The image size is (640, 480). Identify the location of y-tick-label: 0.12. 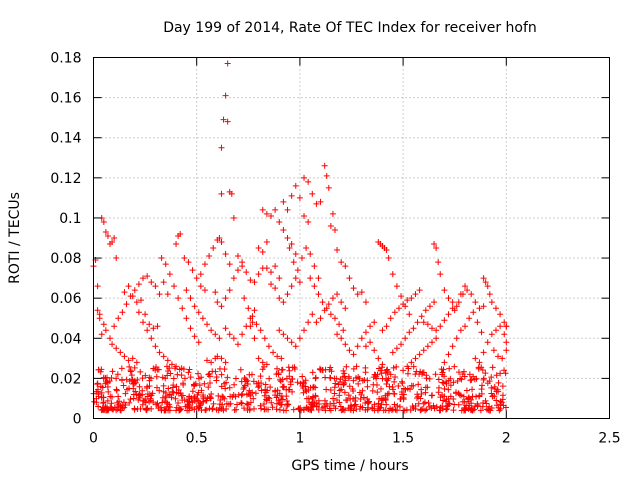
(65, 179).